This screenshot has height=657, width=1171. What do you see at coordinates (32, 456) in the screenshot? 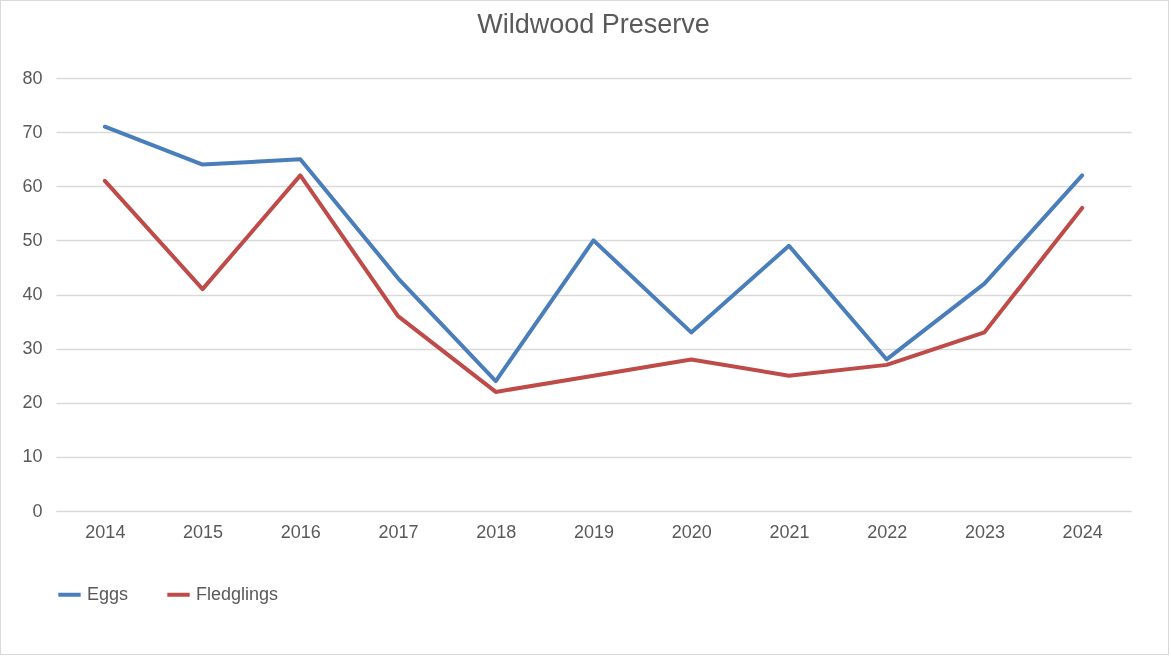
I see `y-tick-label: 10` at bounding box center [32, 456].